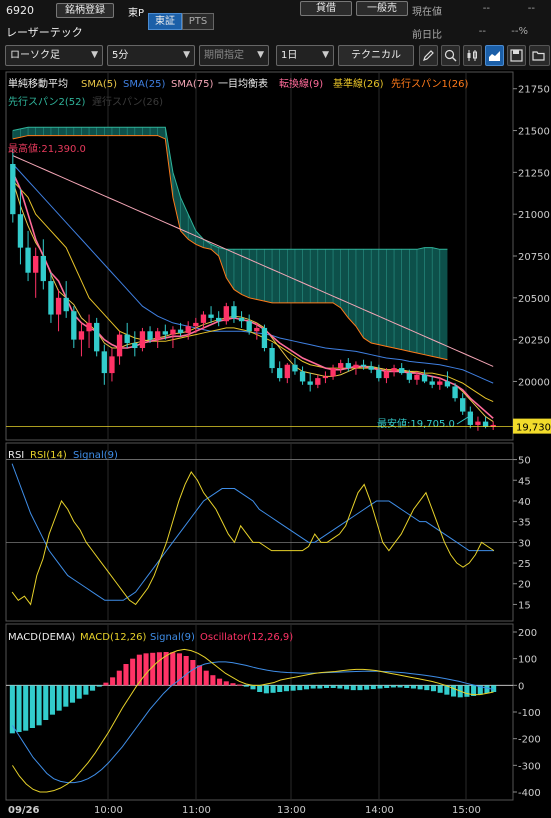 The width and height of the screenshot is (551, 818). I want to click on rsi-reference-lines, so click(259, 501).